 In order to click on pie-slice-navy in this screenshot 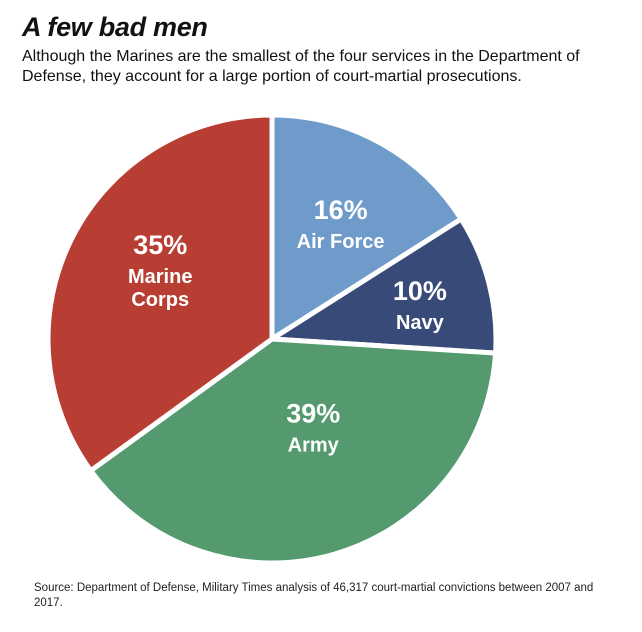, I will do `click(384, 286)`.